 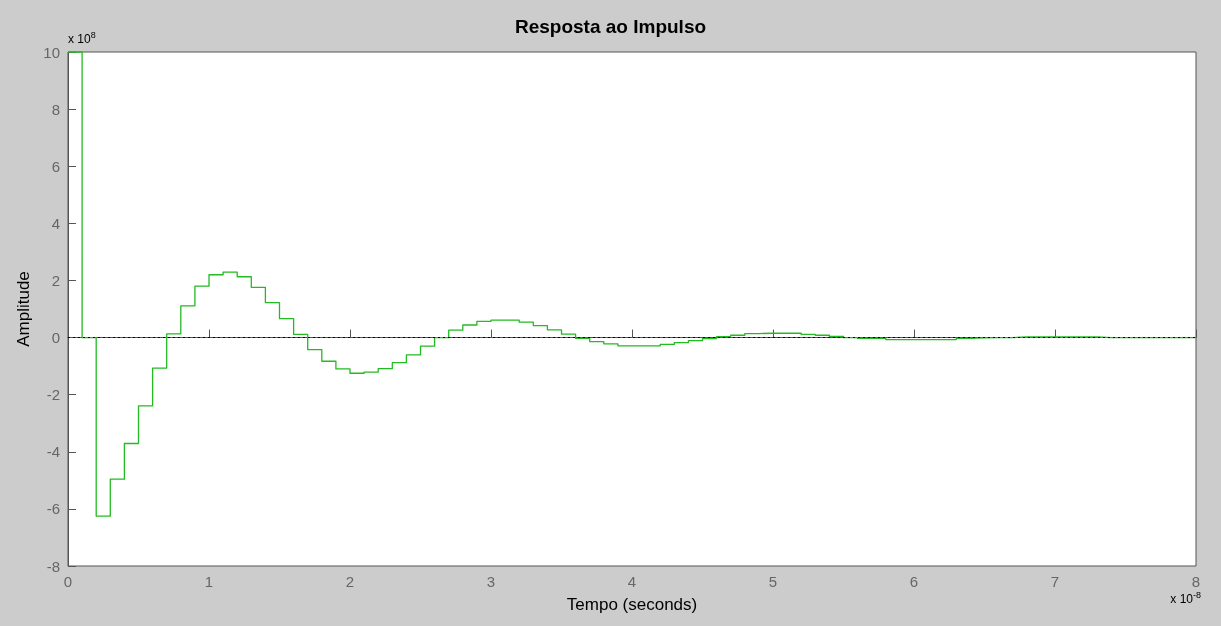 What do you see at coordinates (1196, 581) in the screenshot?
I see `x-tick-label: 8` at bounding box center [1196, 581].